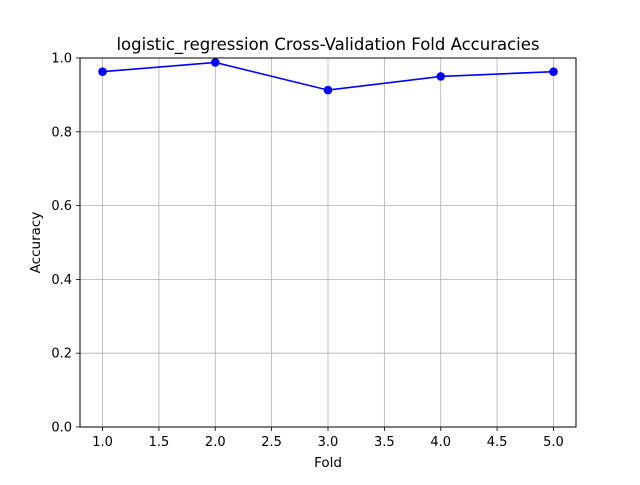  I want to click on y-tick-label: 0.4, so click(61, 280).